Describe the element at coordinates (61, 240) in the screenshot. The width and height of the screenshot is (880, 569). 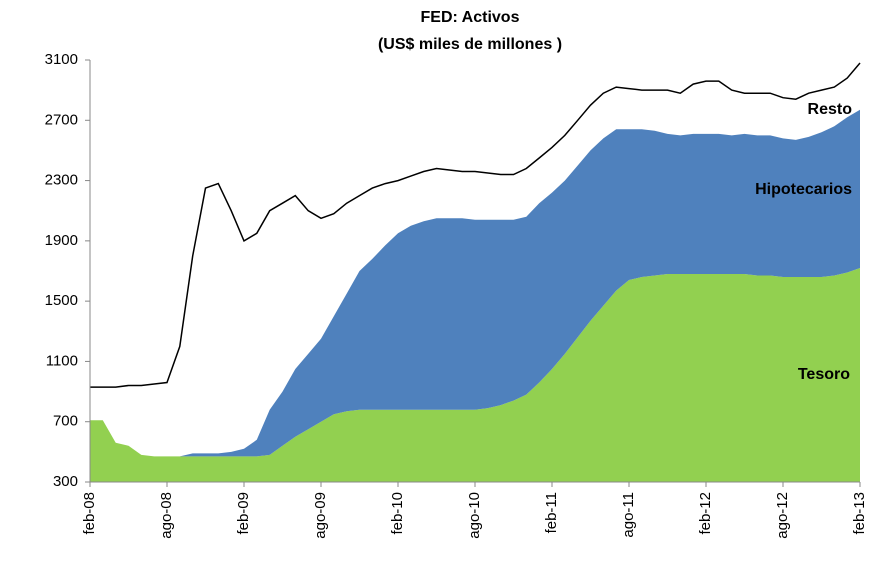
I see `y-tick-label: 1900` at that location.